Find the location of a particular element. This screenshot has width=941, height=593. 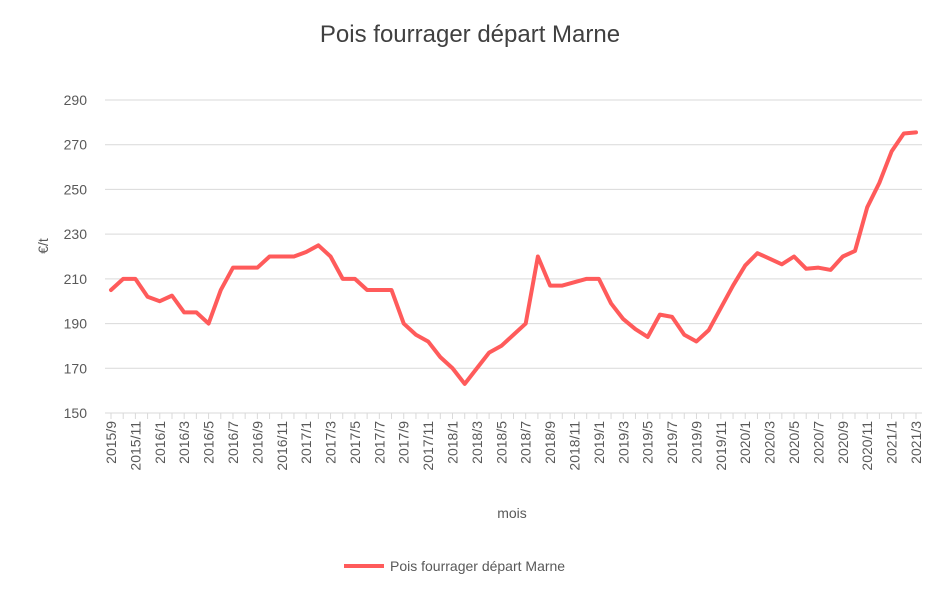

x-tick-label: 2020/9 is located at coordinates (843, 442).